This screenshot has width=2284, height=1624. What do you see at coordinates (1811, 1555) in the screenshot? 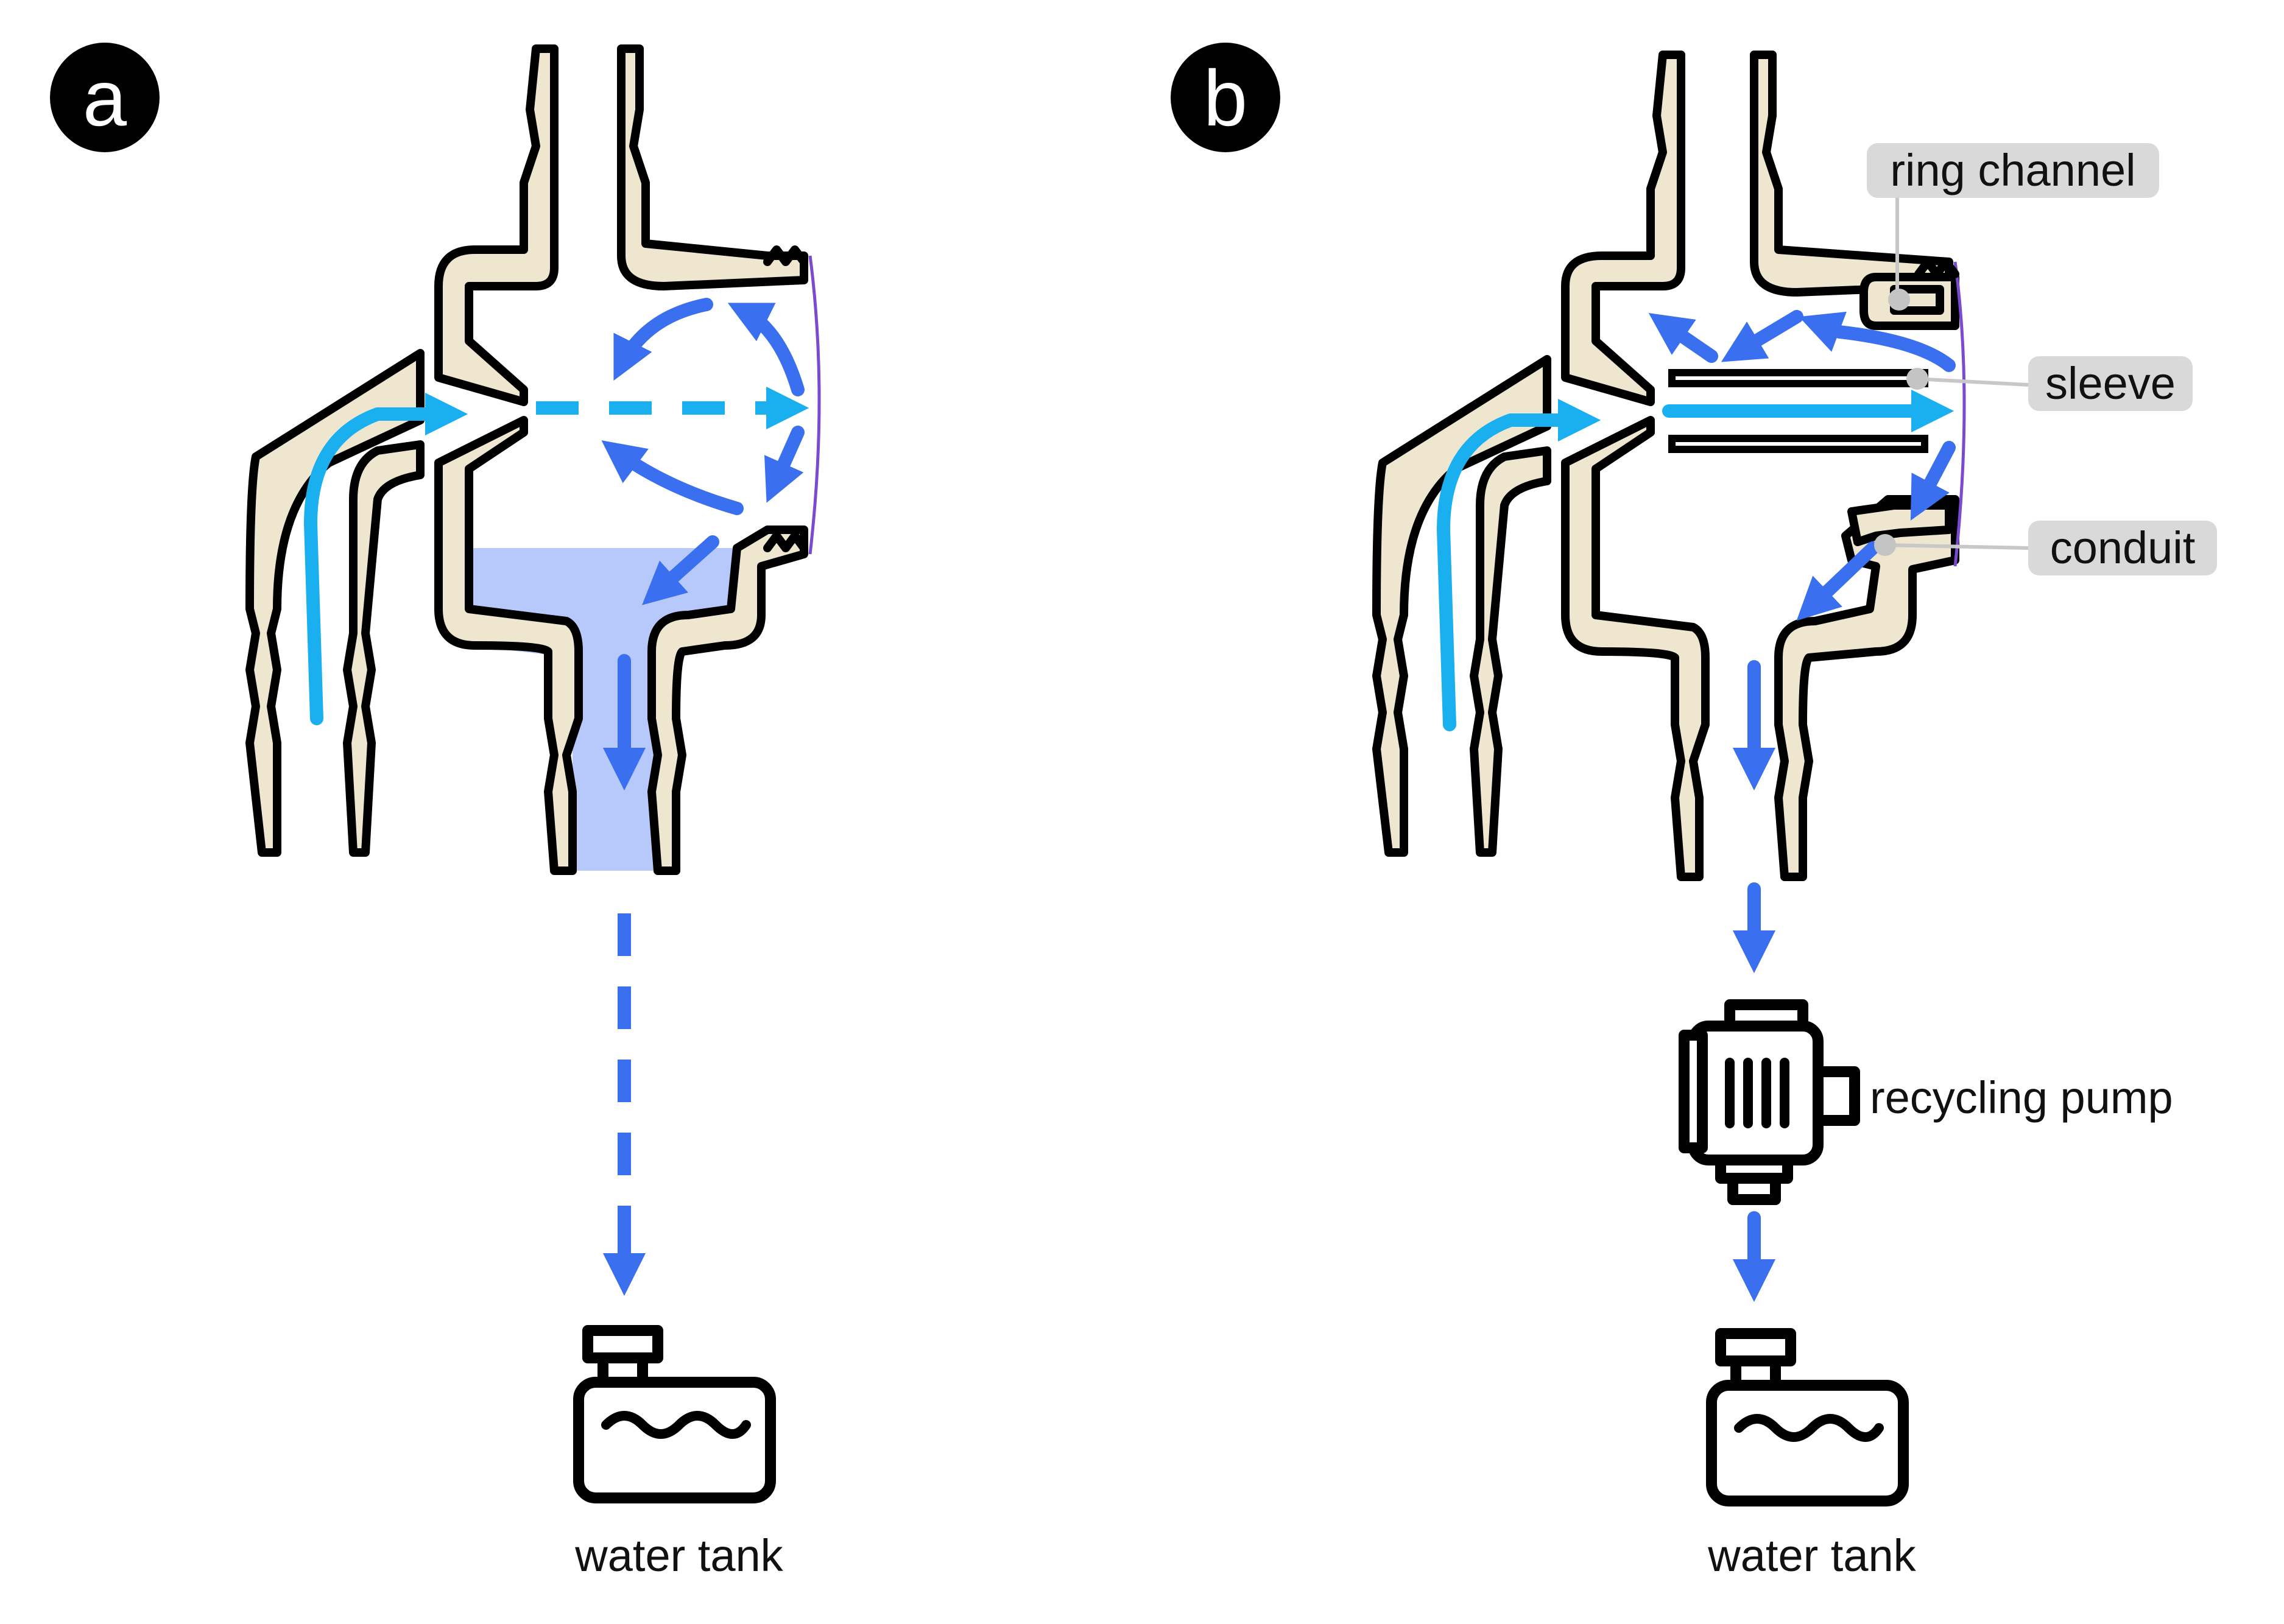
I see `panel-b-tank-label: water tank` at bounding box center [1811, 1555].